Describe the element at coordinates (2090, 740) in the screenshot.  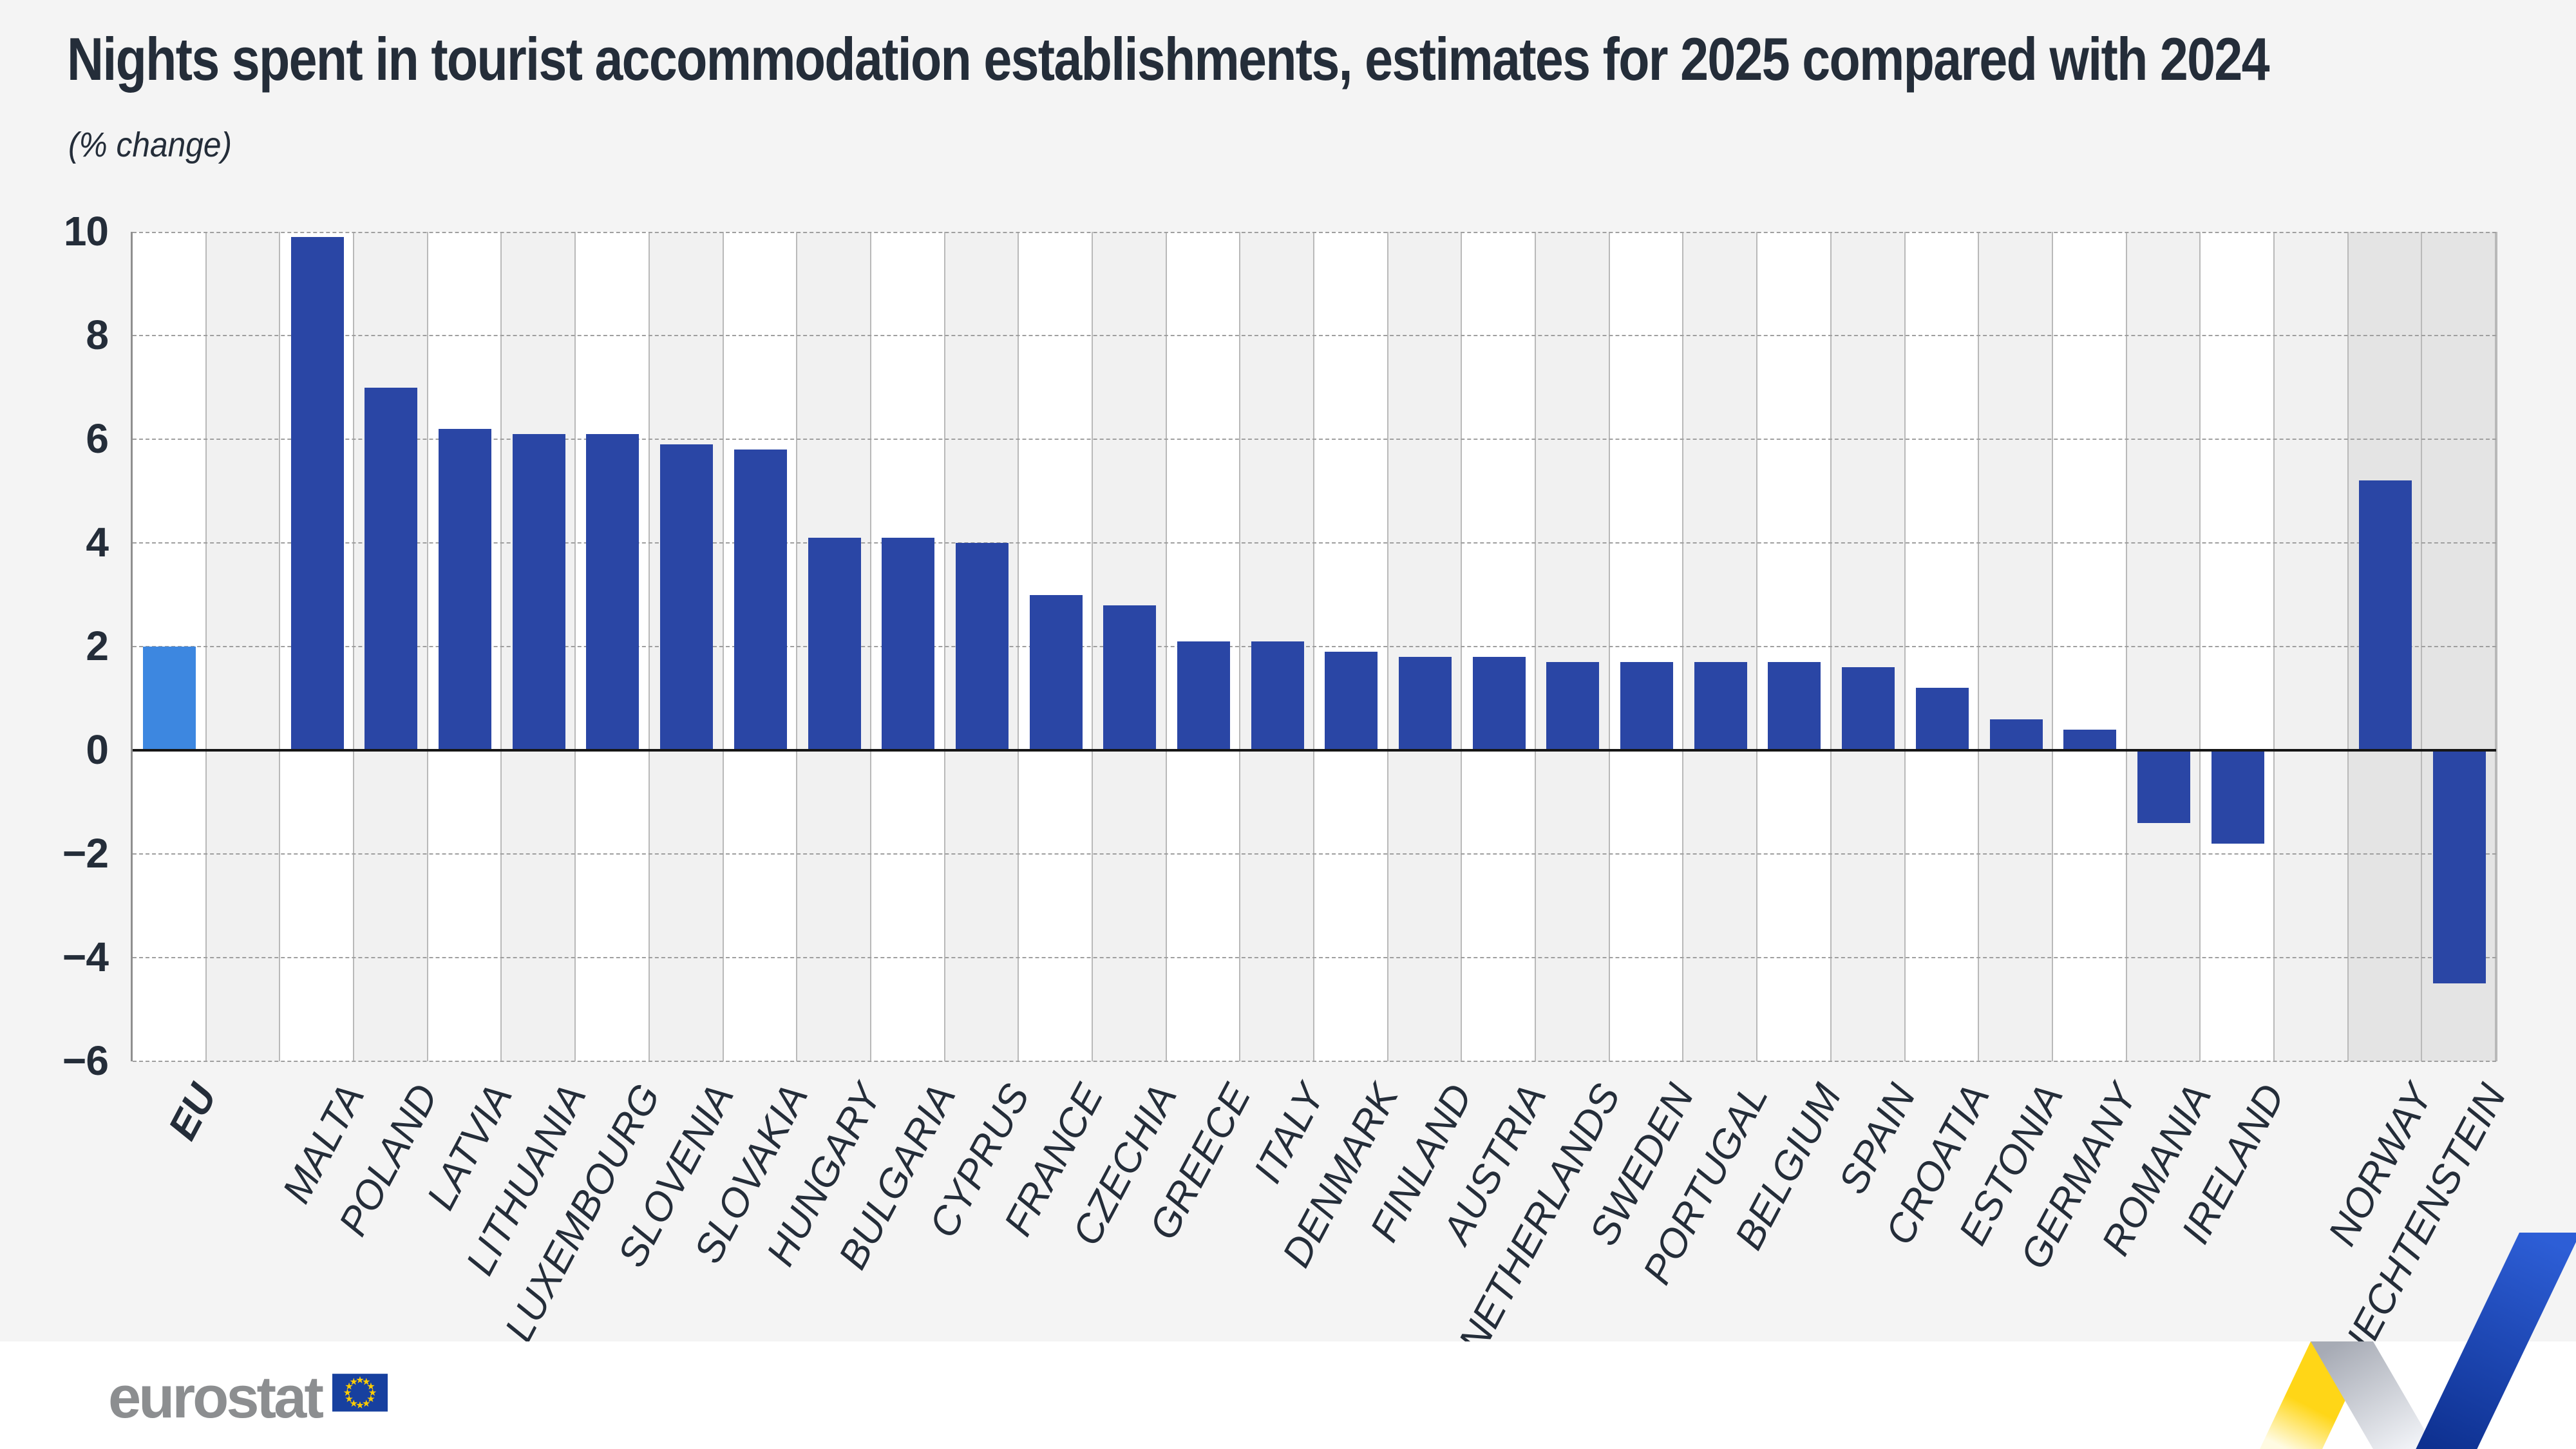
I see `bar-germany` at that location.